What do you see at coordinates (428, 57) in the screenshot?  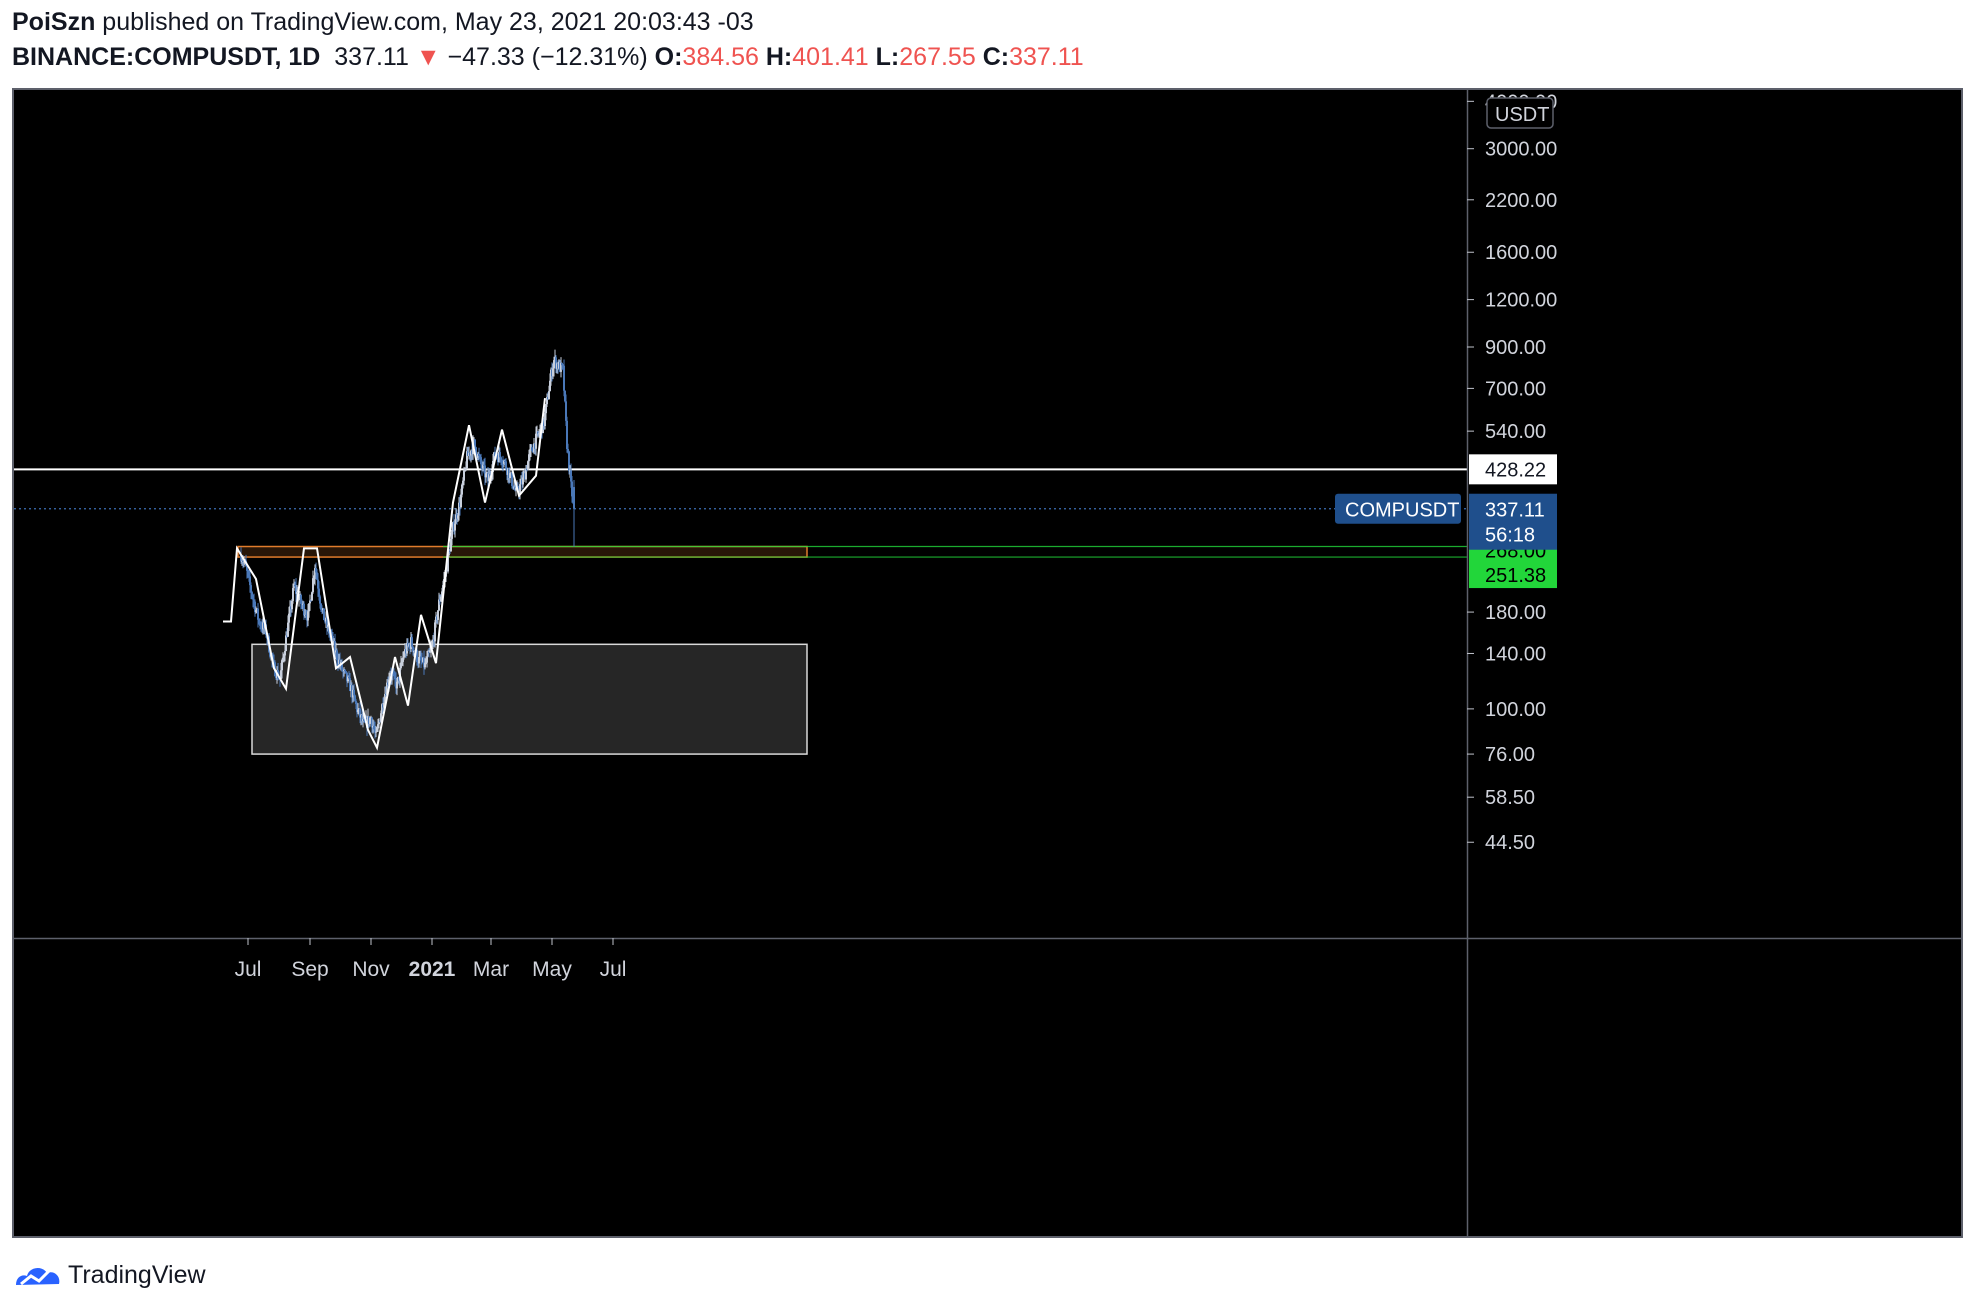 I see `down-arrow-icon: ▼` at bounding box center [428, 57].